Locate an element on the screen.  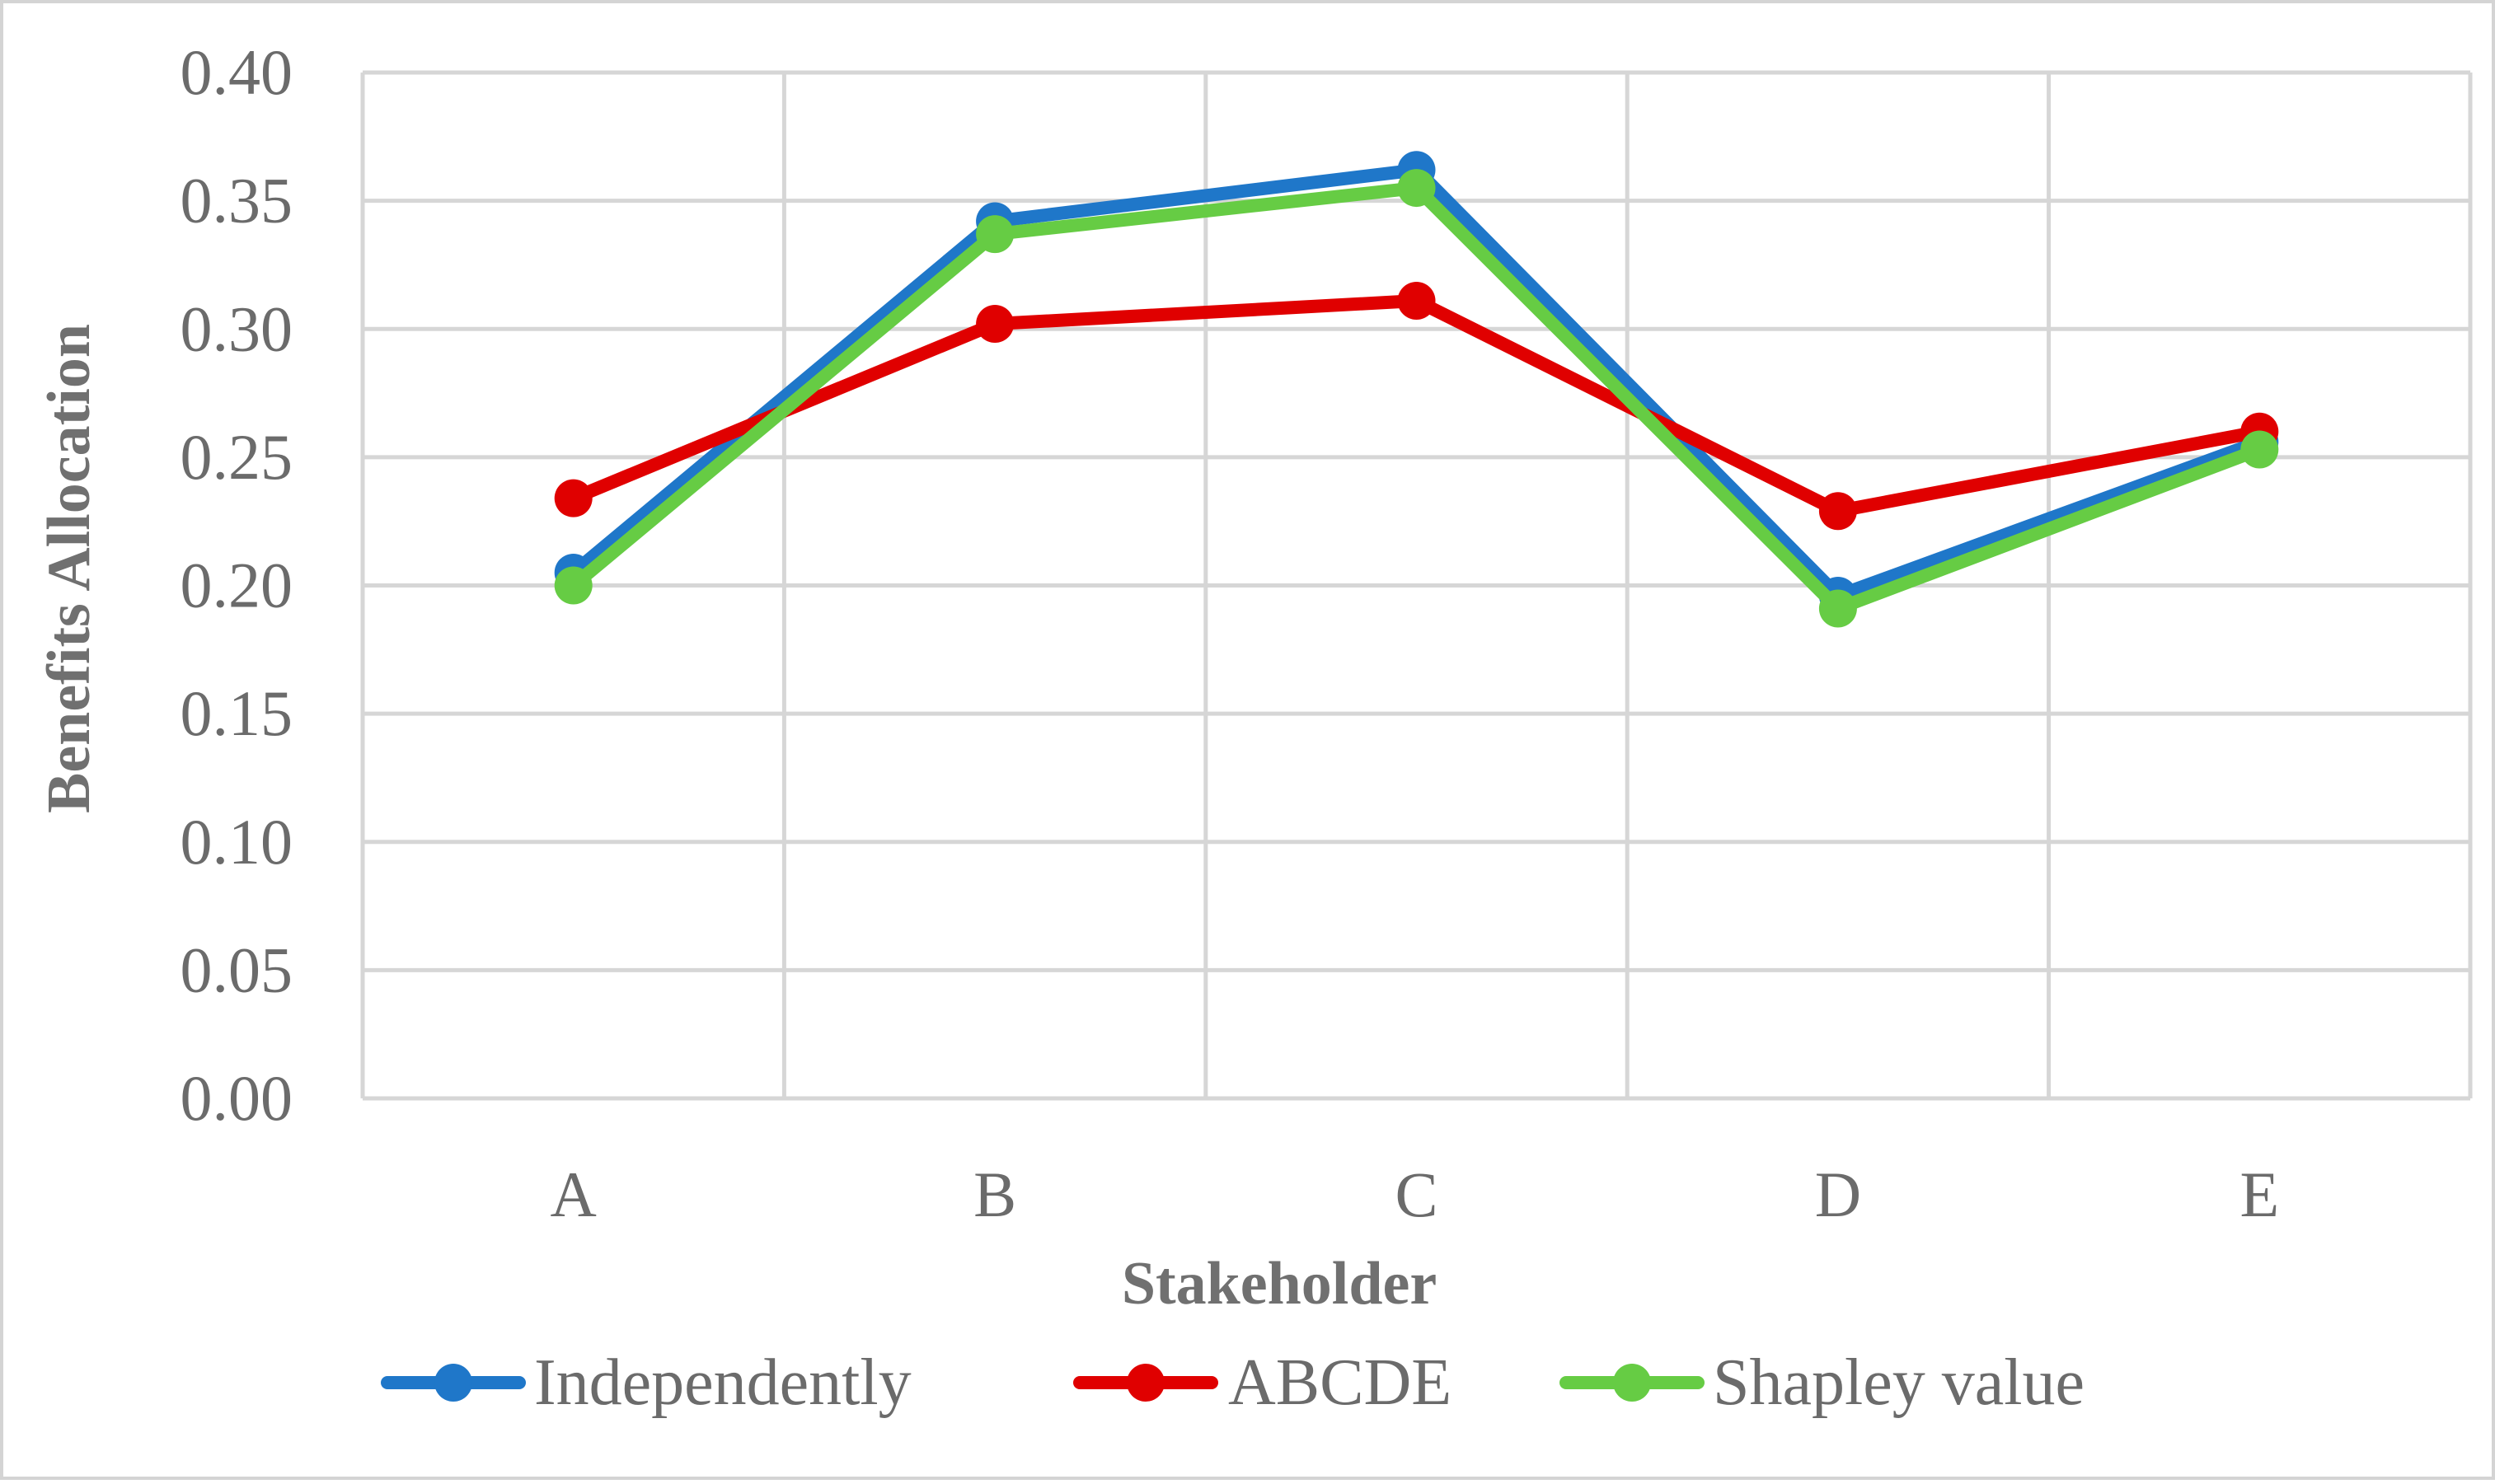
x-axis-ticks: A B C D E is located at coordinates (1416, 1195).